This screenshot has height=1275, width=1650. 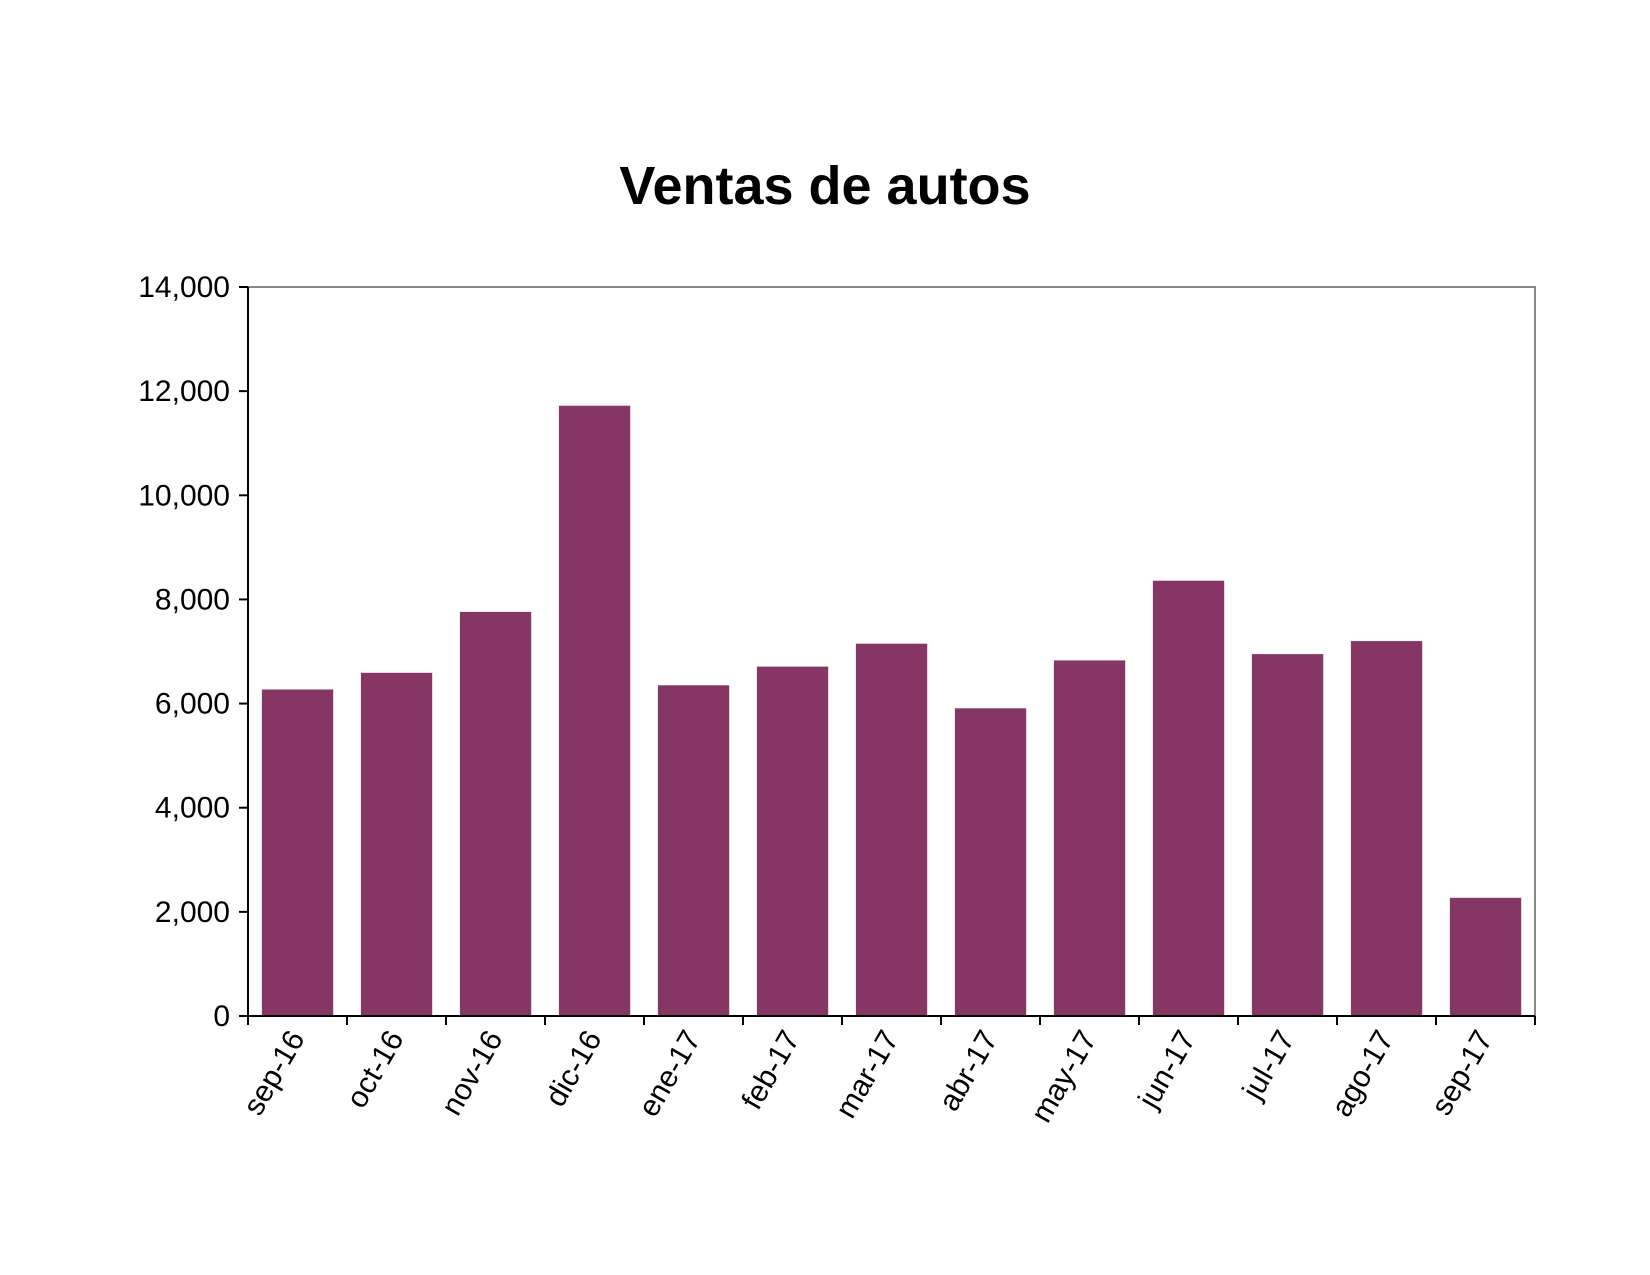 I want to click on y-tick-label: 8,000, so click(x=192, y=599).